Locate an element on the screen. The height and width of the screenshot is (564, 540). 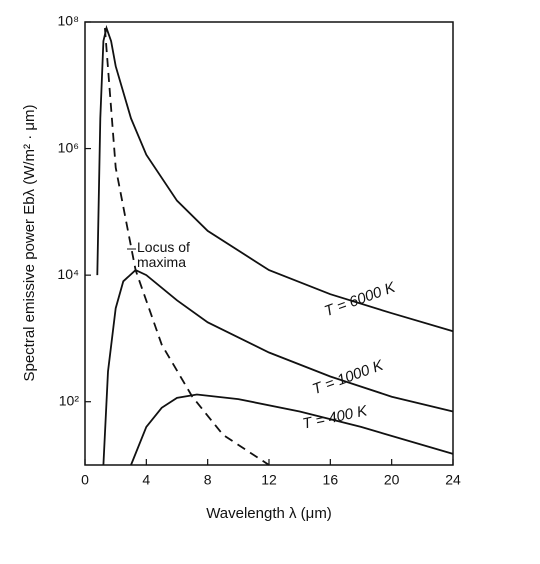
x-tick-label: 20 is located at coordinates (392, 480).